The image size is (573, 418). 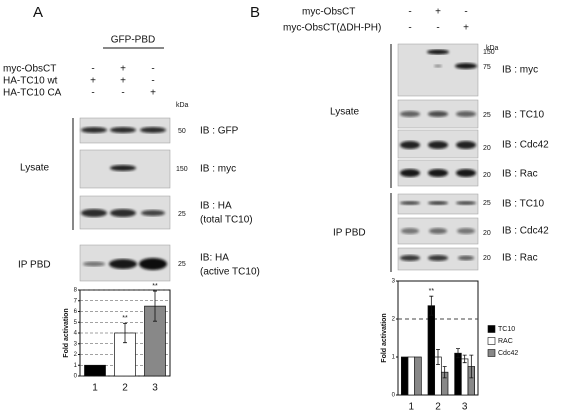 What do you see at coordinates (95, 388) in the screenshot?
I see `x-tick-label: 1` at bounding box center [95, 388].